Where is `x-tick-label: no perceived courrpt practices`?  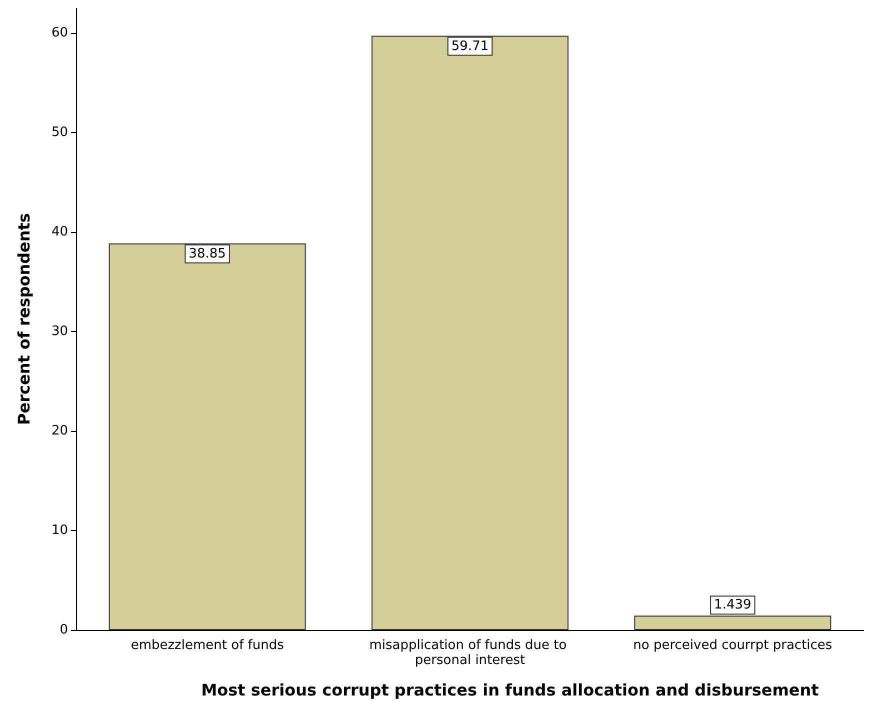
x-tick-label: no perceived courrpt practices is located at coordinates (732, 645).